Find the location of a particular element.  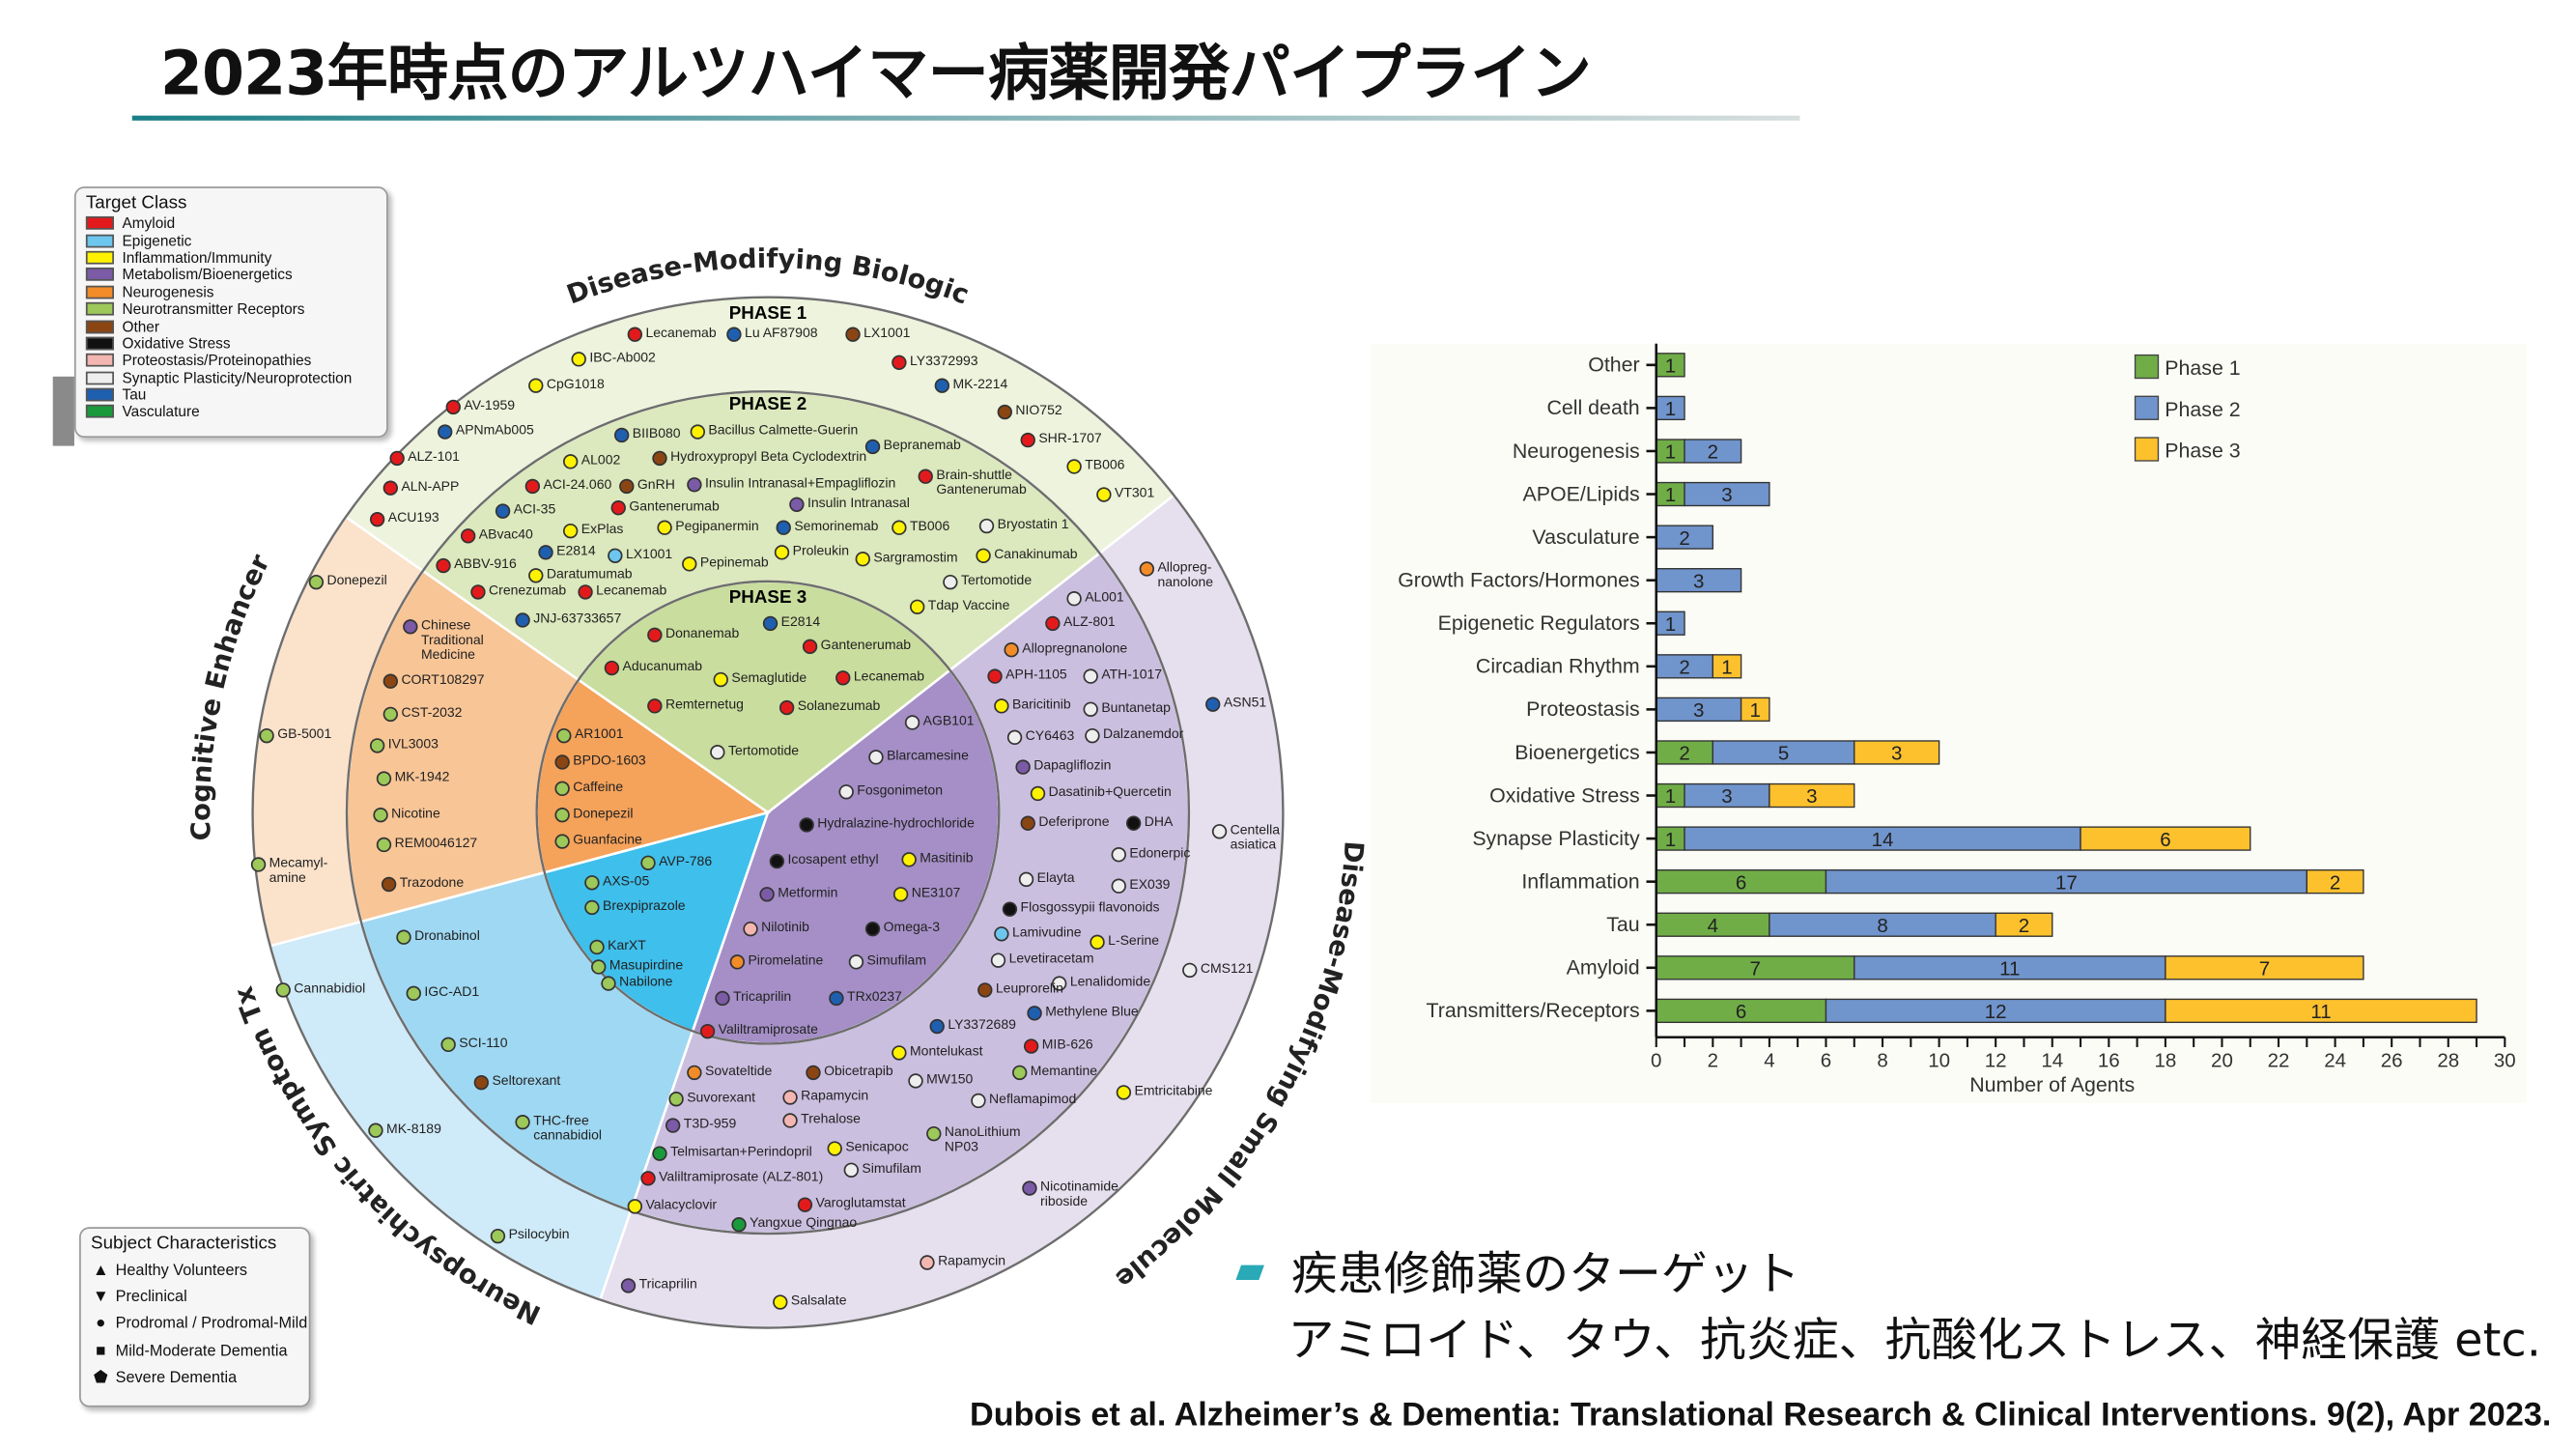

drug-entry: Dalzanemdor is located at coordinates (1134, 735).